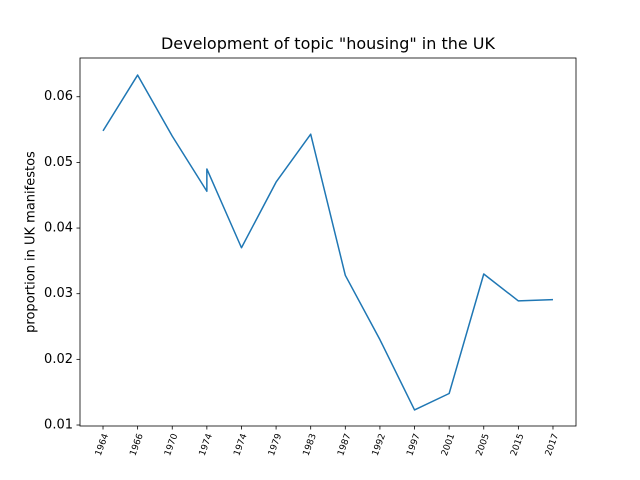 This screenshot has height=480, width=640. I want to click on y-tick-label: 0.03, so click(58, 293).